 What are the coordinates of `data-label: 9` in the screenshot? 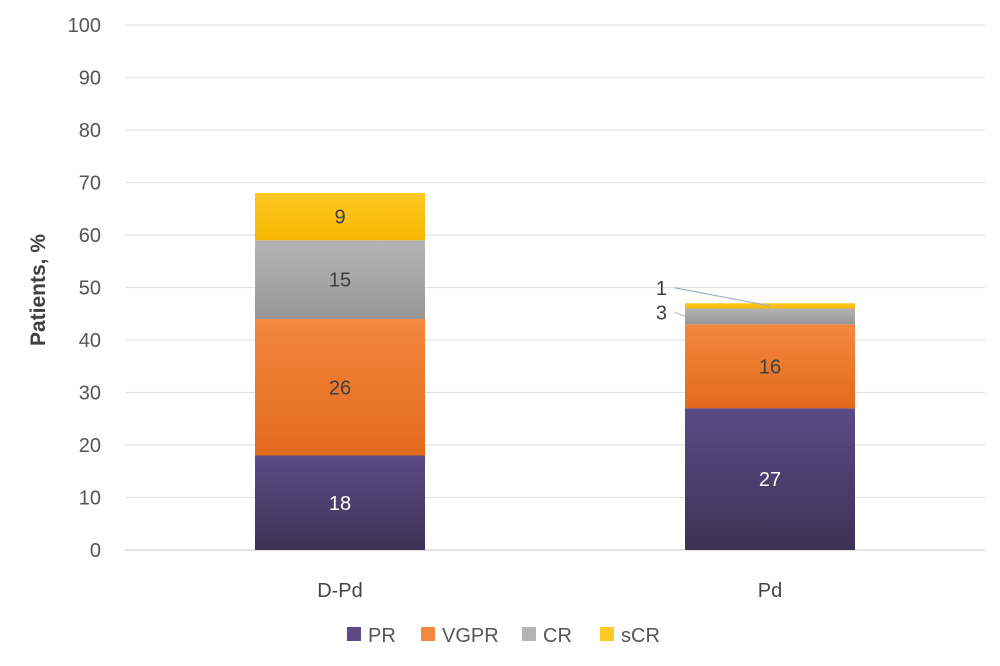 It's located at (339, 218).